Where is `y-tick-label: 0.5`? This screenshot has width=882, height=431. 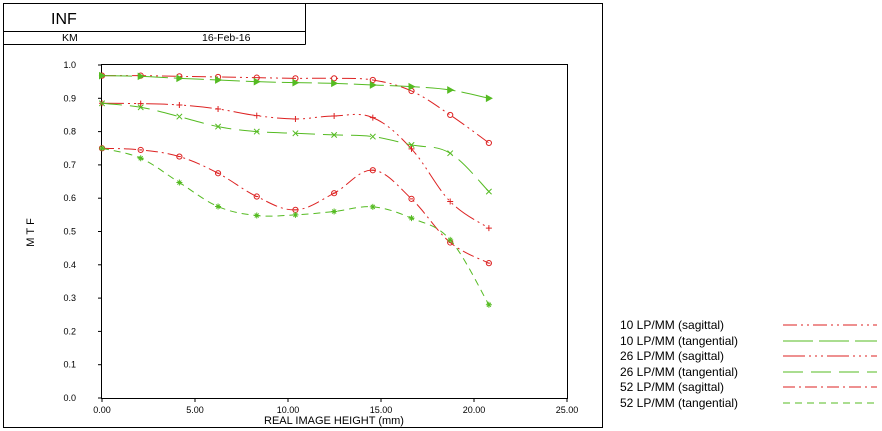
y-tick-label: 0.5 is located at coordinates (69, 232).